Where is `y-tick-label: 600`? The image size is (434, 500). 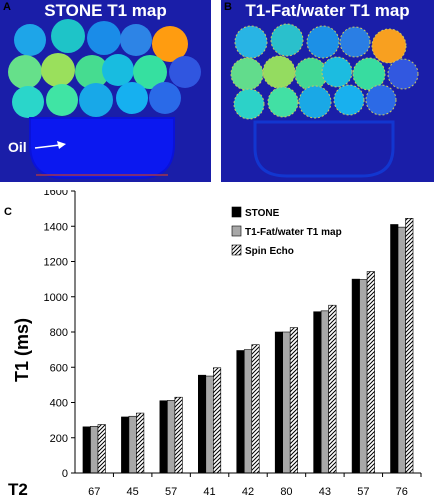
y-tick-label: 600 is located at coordinates (59, 368).